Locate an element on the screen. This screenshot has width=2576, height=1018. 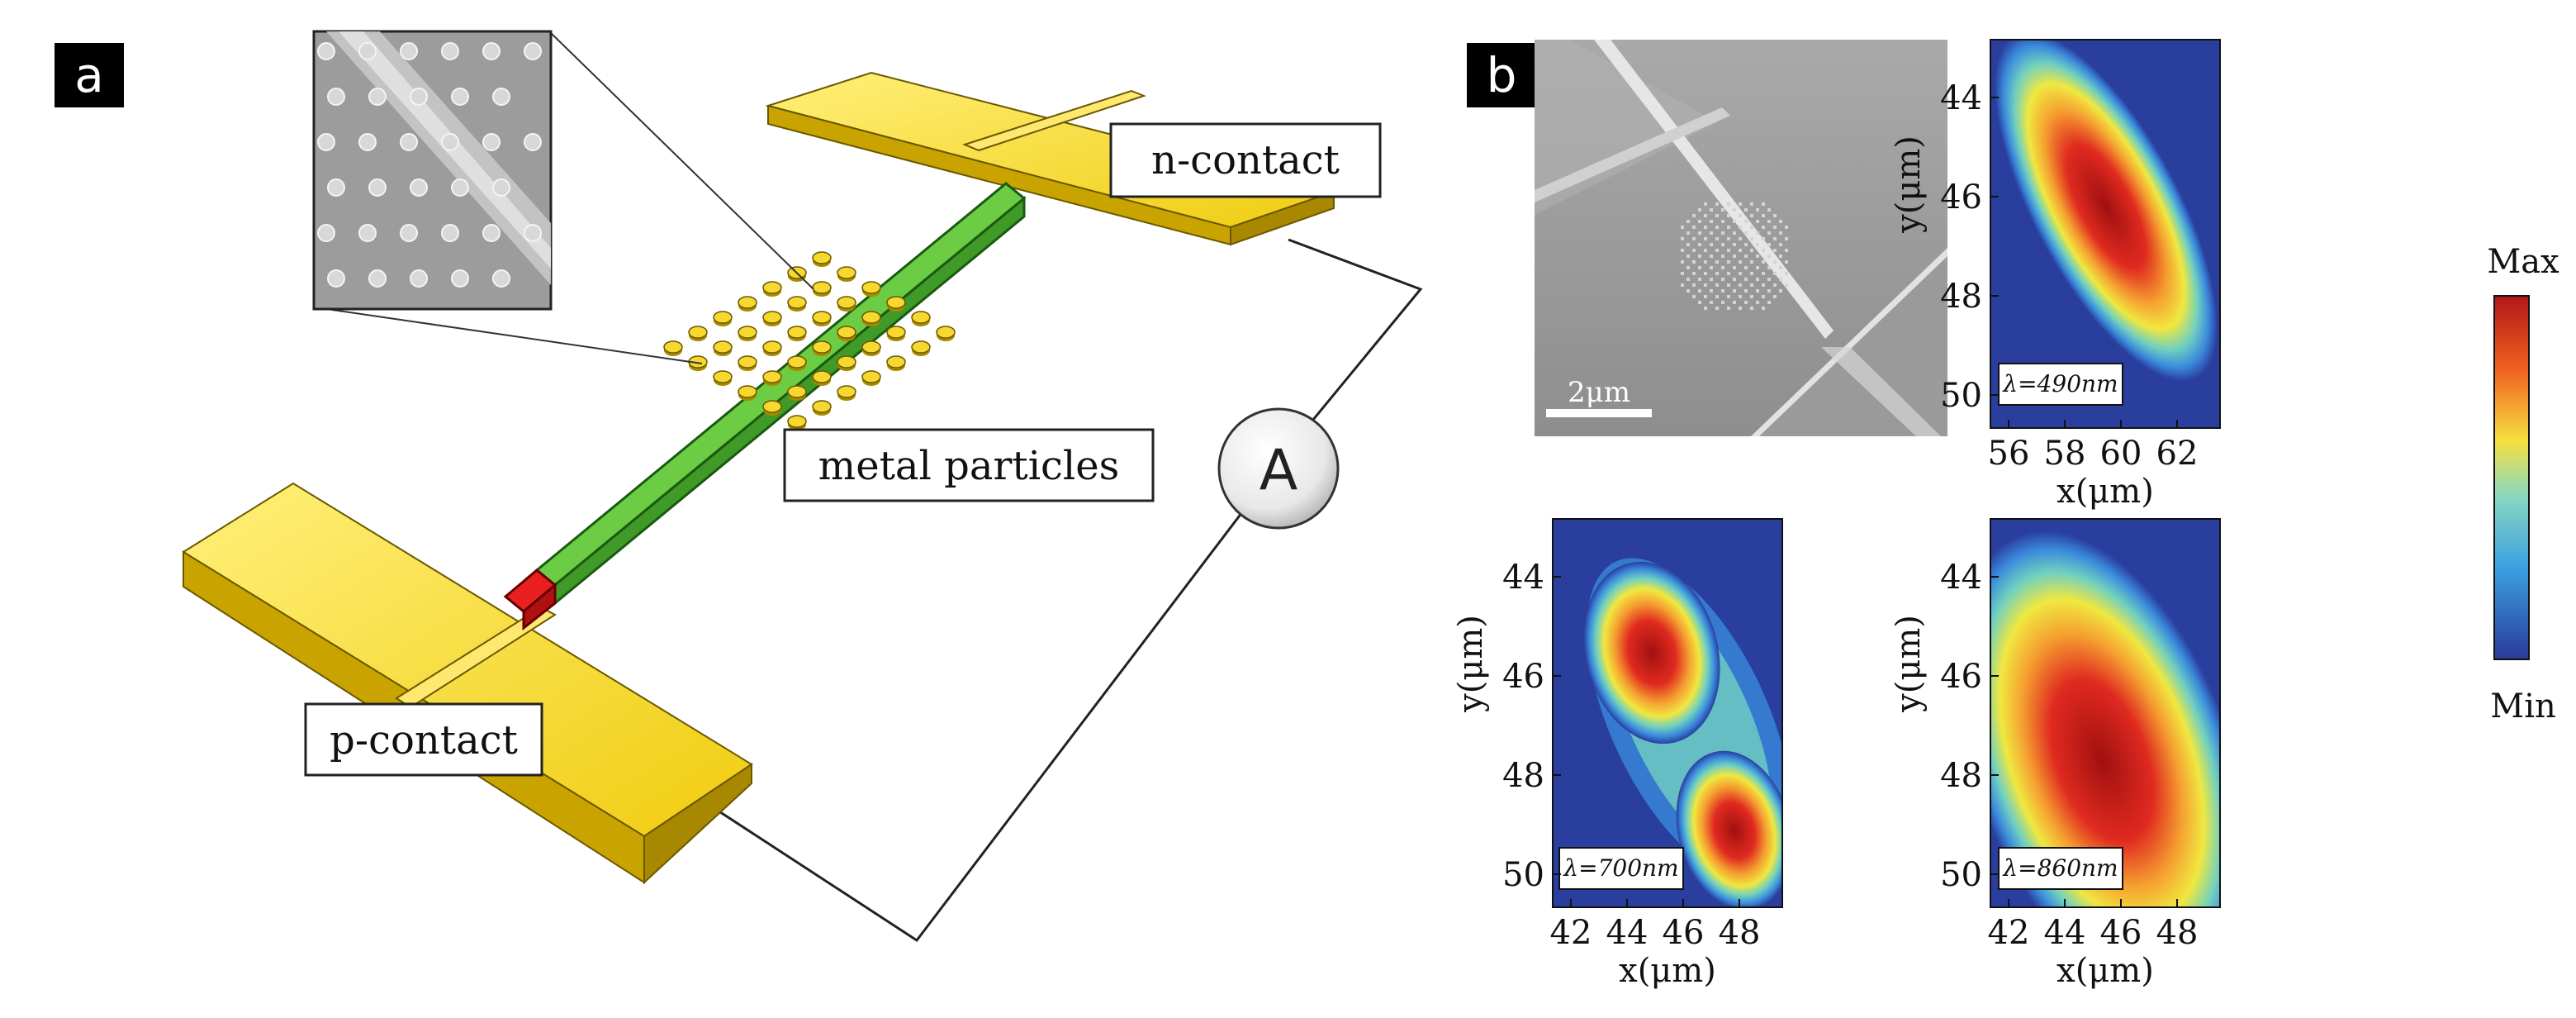
y-tick-label: 48 is located at coordinates (1961, 297).